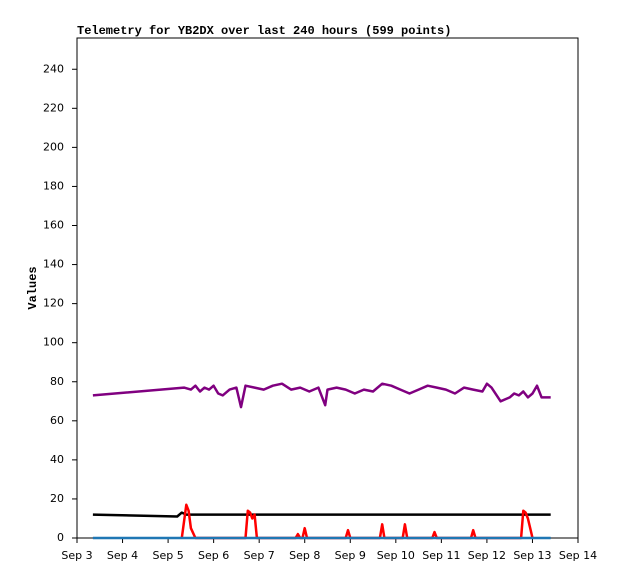 The height and width of the screenshot is (579, 618). Describe the element at coordinates (53, 146) in the screenshot. I see `y-tick-label: 200` at that location.